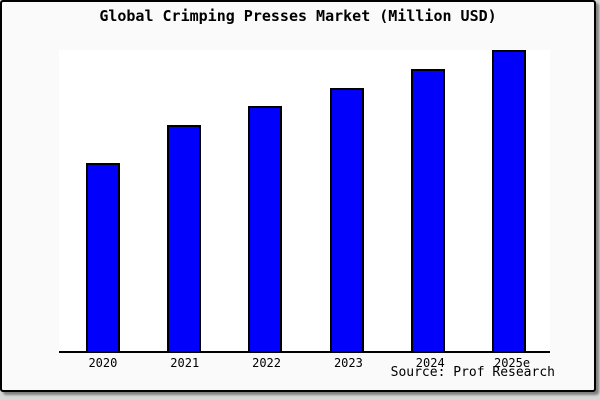 Image resolution: width=600 pixels, height=400 pixels. Describe the element at coordinates (102, 256) in the screenshot. I see `bar-2020` at that location.